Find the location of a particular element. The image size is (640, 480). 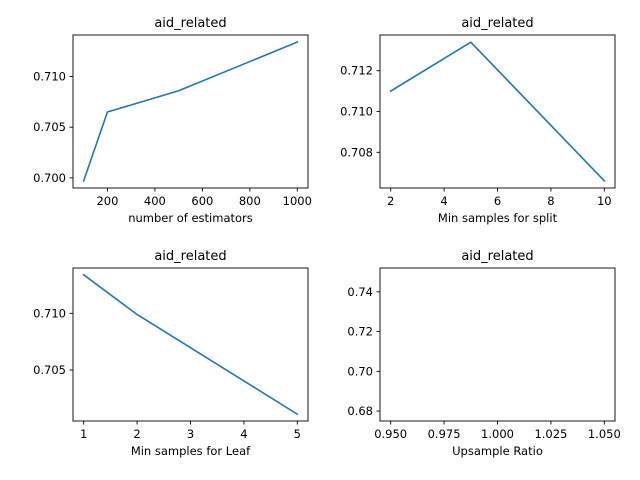

x-tick-label: 1.050 is located at coordinates (604, 434).